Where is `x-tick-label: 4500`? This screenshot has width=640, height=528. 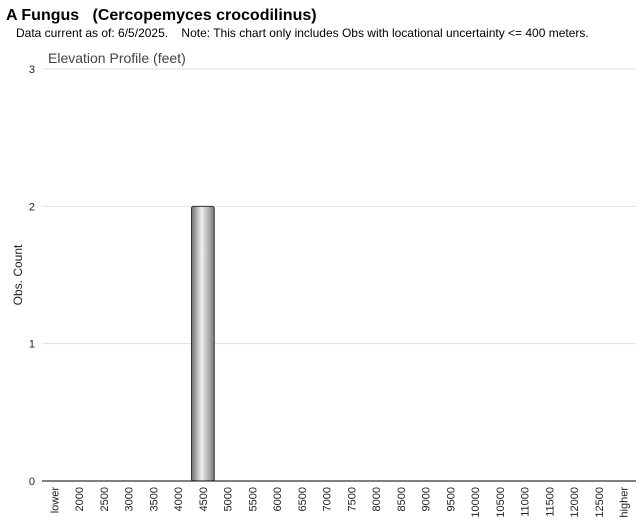
x-tick-label: 4500 is located at coordinates (204, 499).